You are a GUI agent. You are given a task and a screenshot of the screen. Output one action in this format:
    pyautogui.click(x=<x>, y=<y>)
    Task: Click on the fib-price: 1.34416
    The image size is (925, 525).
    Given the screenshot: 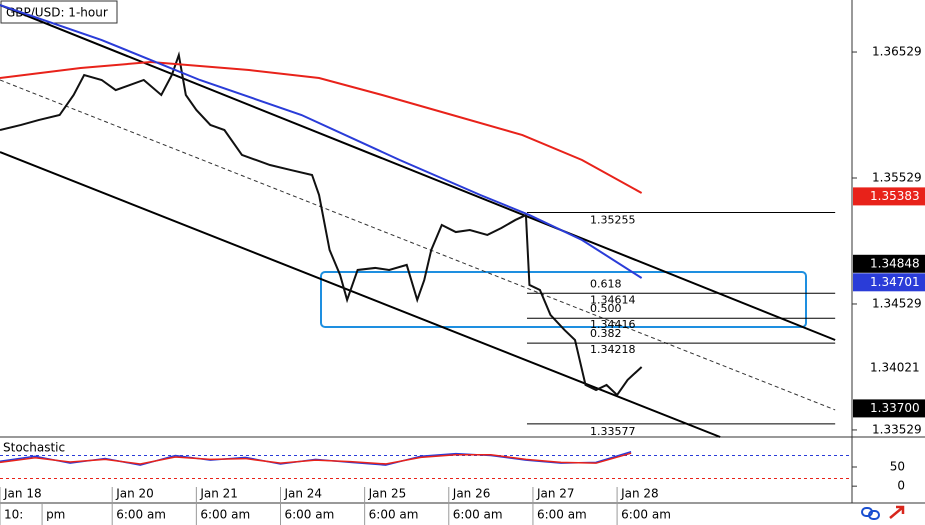 What is the action you would take?
    pyautogui.click(x=613, y=324)
    